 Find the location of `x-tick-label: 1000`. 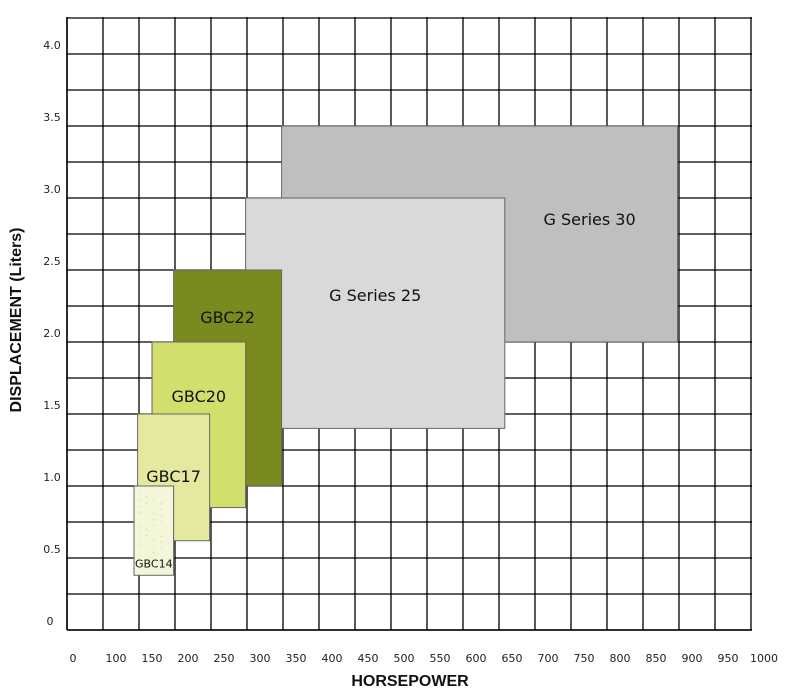

x-tick-label: 1000 is located at coordinates (764, 658).